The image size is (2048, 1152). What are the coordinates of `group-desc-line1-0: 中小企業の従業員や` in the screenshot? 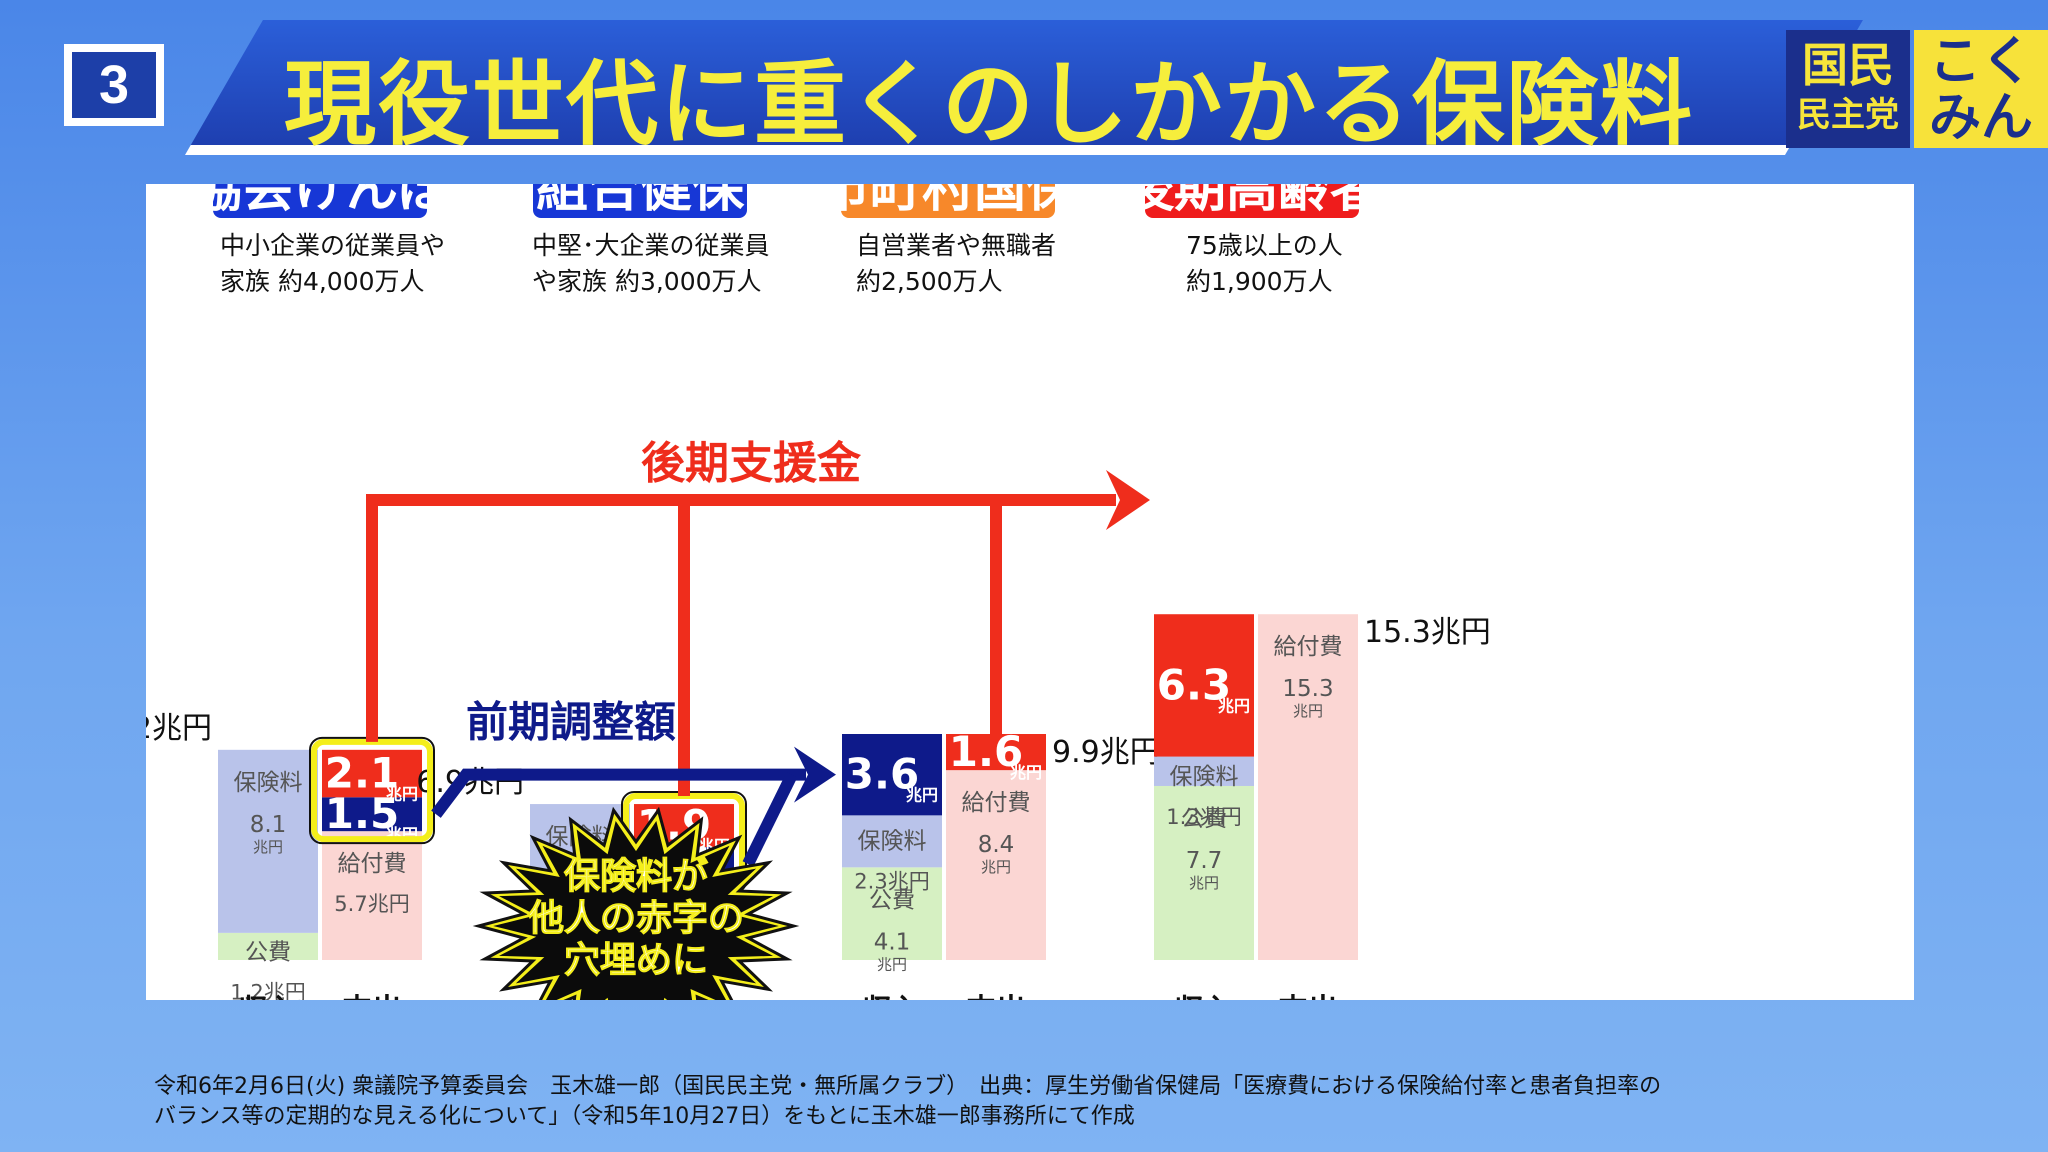 It's located at (332, 245).